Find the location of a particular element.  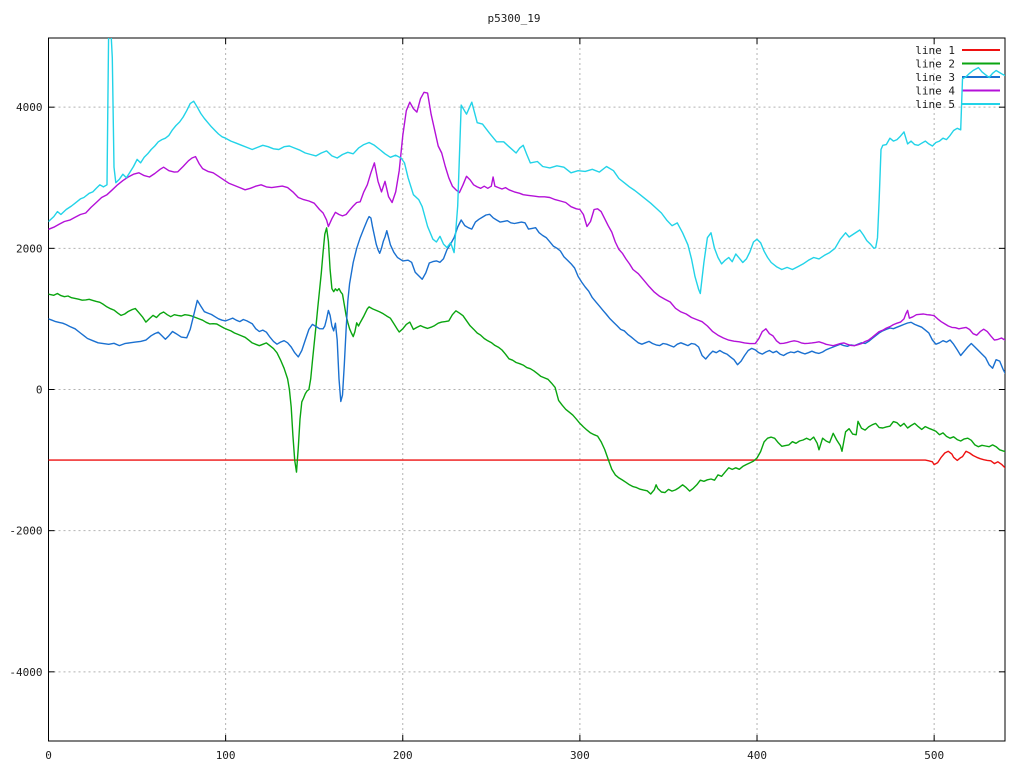

x-tick-label: 400 is located at coordinates (757, 755).